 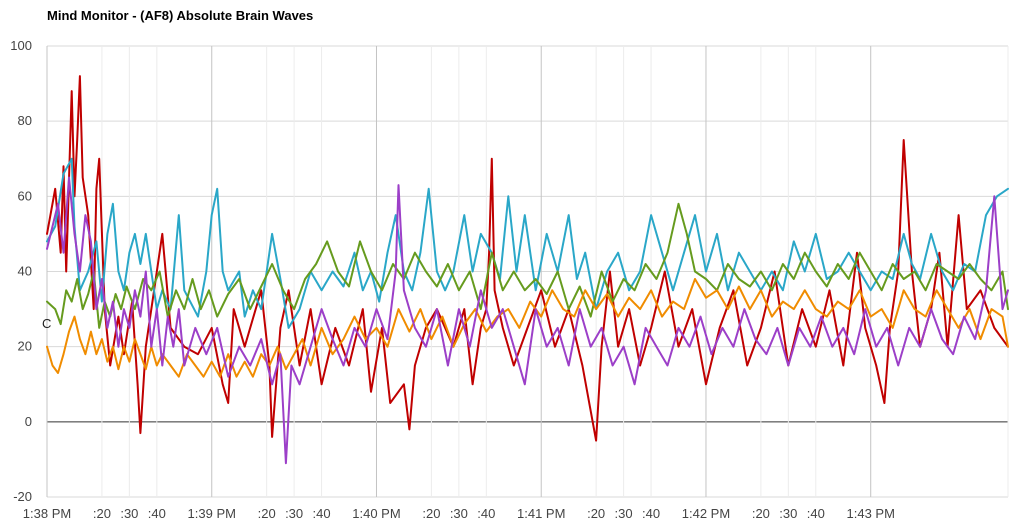 I want to click on y-axis-ticks: -20 0 20 40 60 80 100, so click(x=21, y=271).